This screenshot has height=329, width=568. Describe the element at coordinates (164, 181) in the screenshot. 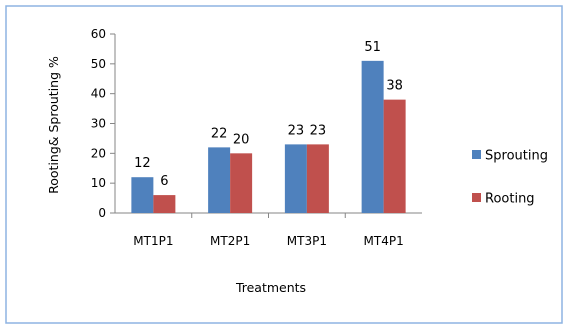

I see `data-label: 6` at that location.